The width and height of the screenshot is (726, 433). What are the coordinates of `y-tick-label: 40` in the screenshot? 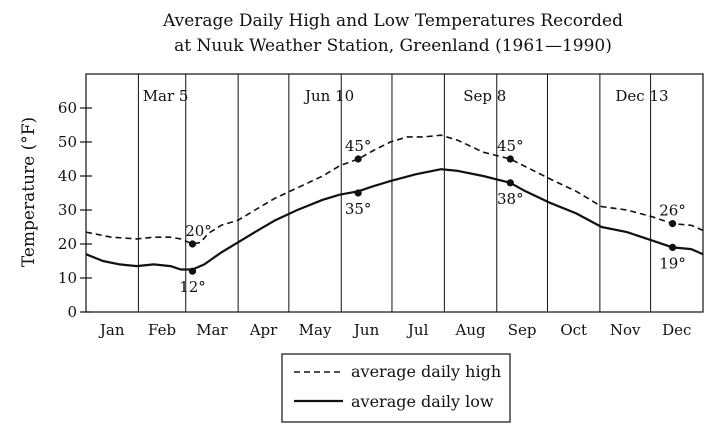 It's located at (67, 176).